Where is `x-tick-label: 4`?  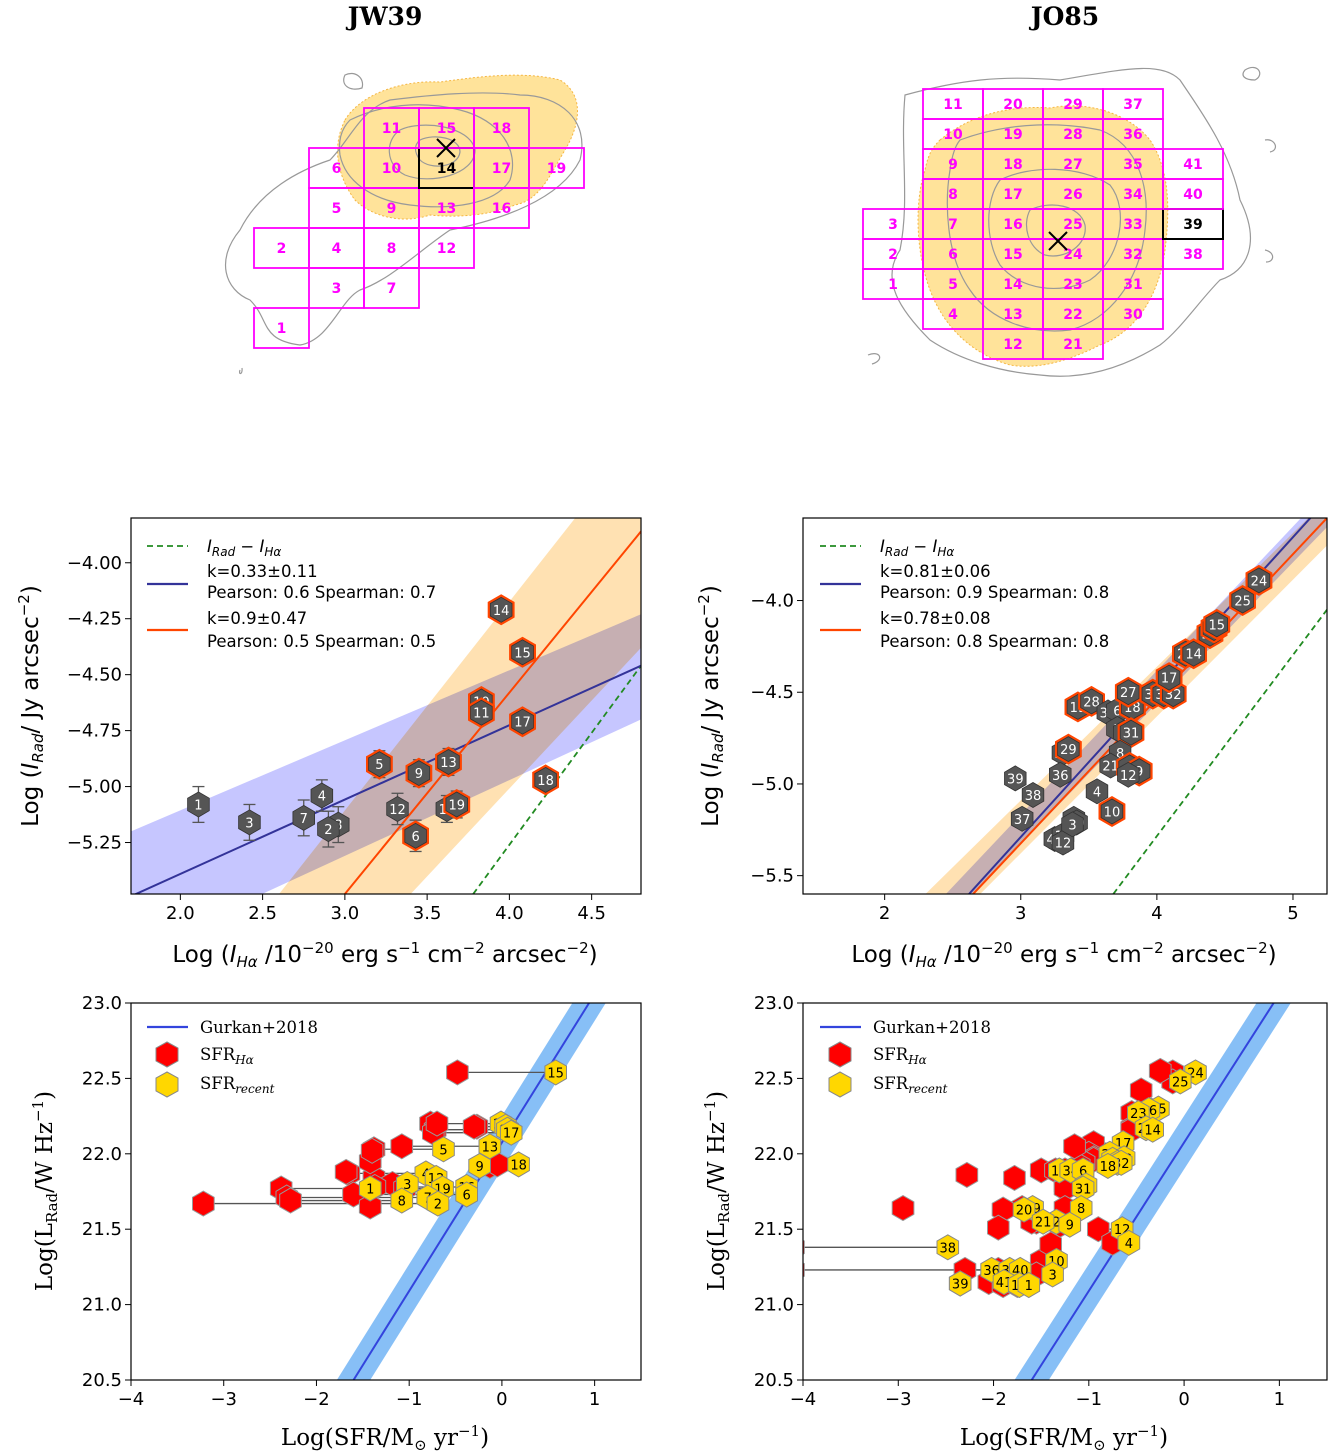
x-tick-label: 4 is located at coordinates (1156, 913).